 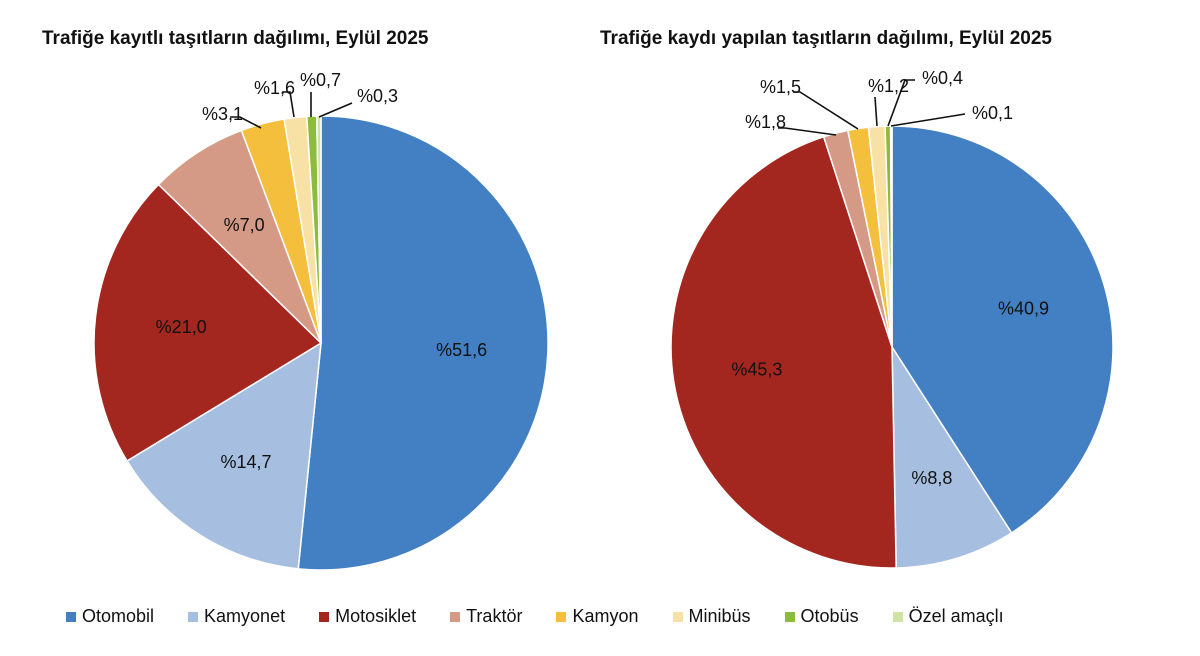 What do you see at coordinates (719, 616) in the screenshot?
I see `legend-label: Minibüs` at bounding box center [719, 616].